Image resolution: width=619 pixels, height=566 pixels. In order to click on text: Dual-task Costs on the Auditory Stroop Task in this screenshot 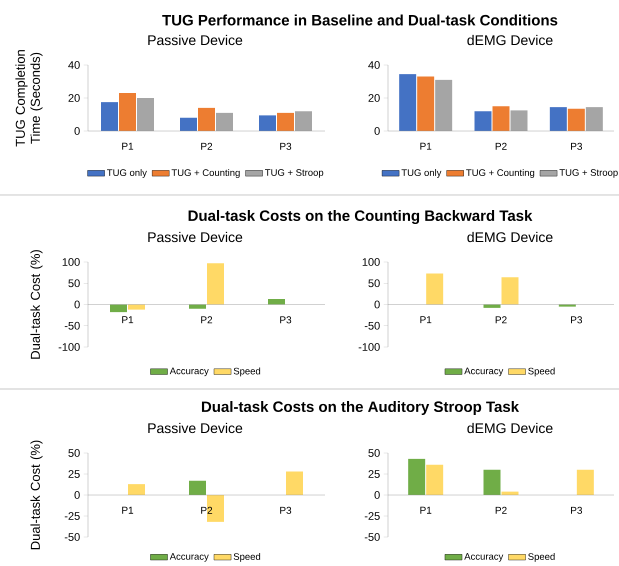, I will do `click(361, 408)`.